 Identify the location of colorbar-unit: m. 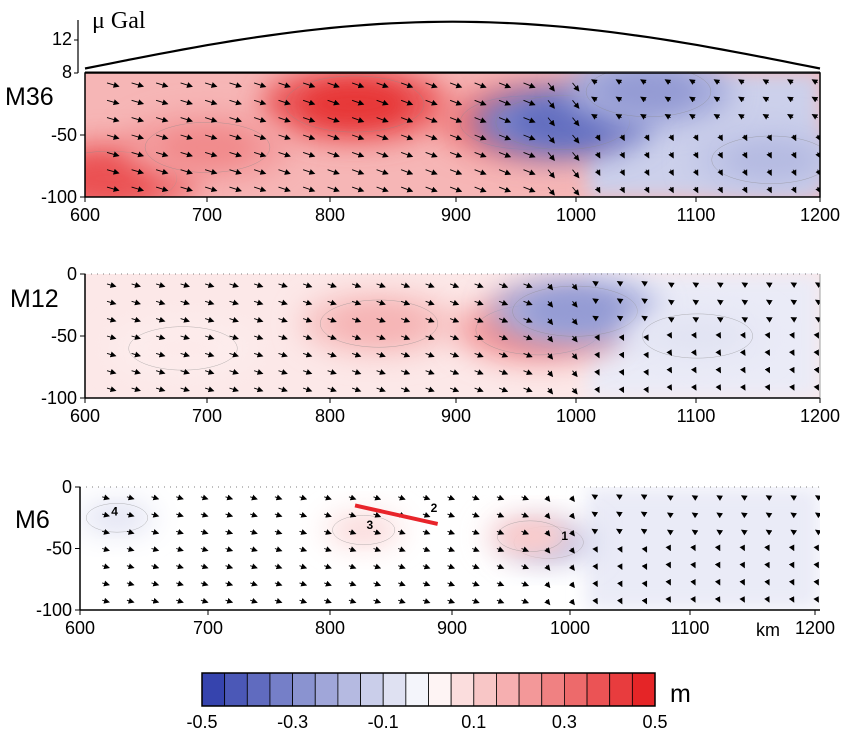
(680, 694).